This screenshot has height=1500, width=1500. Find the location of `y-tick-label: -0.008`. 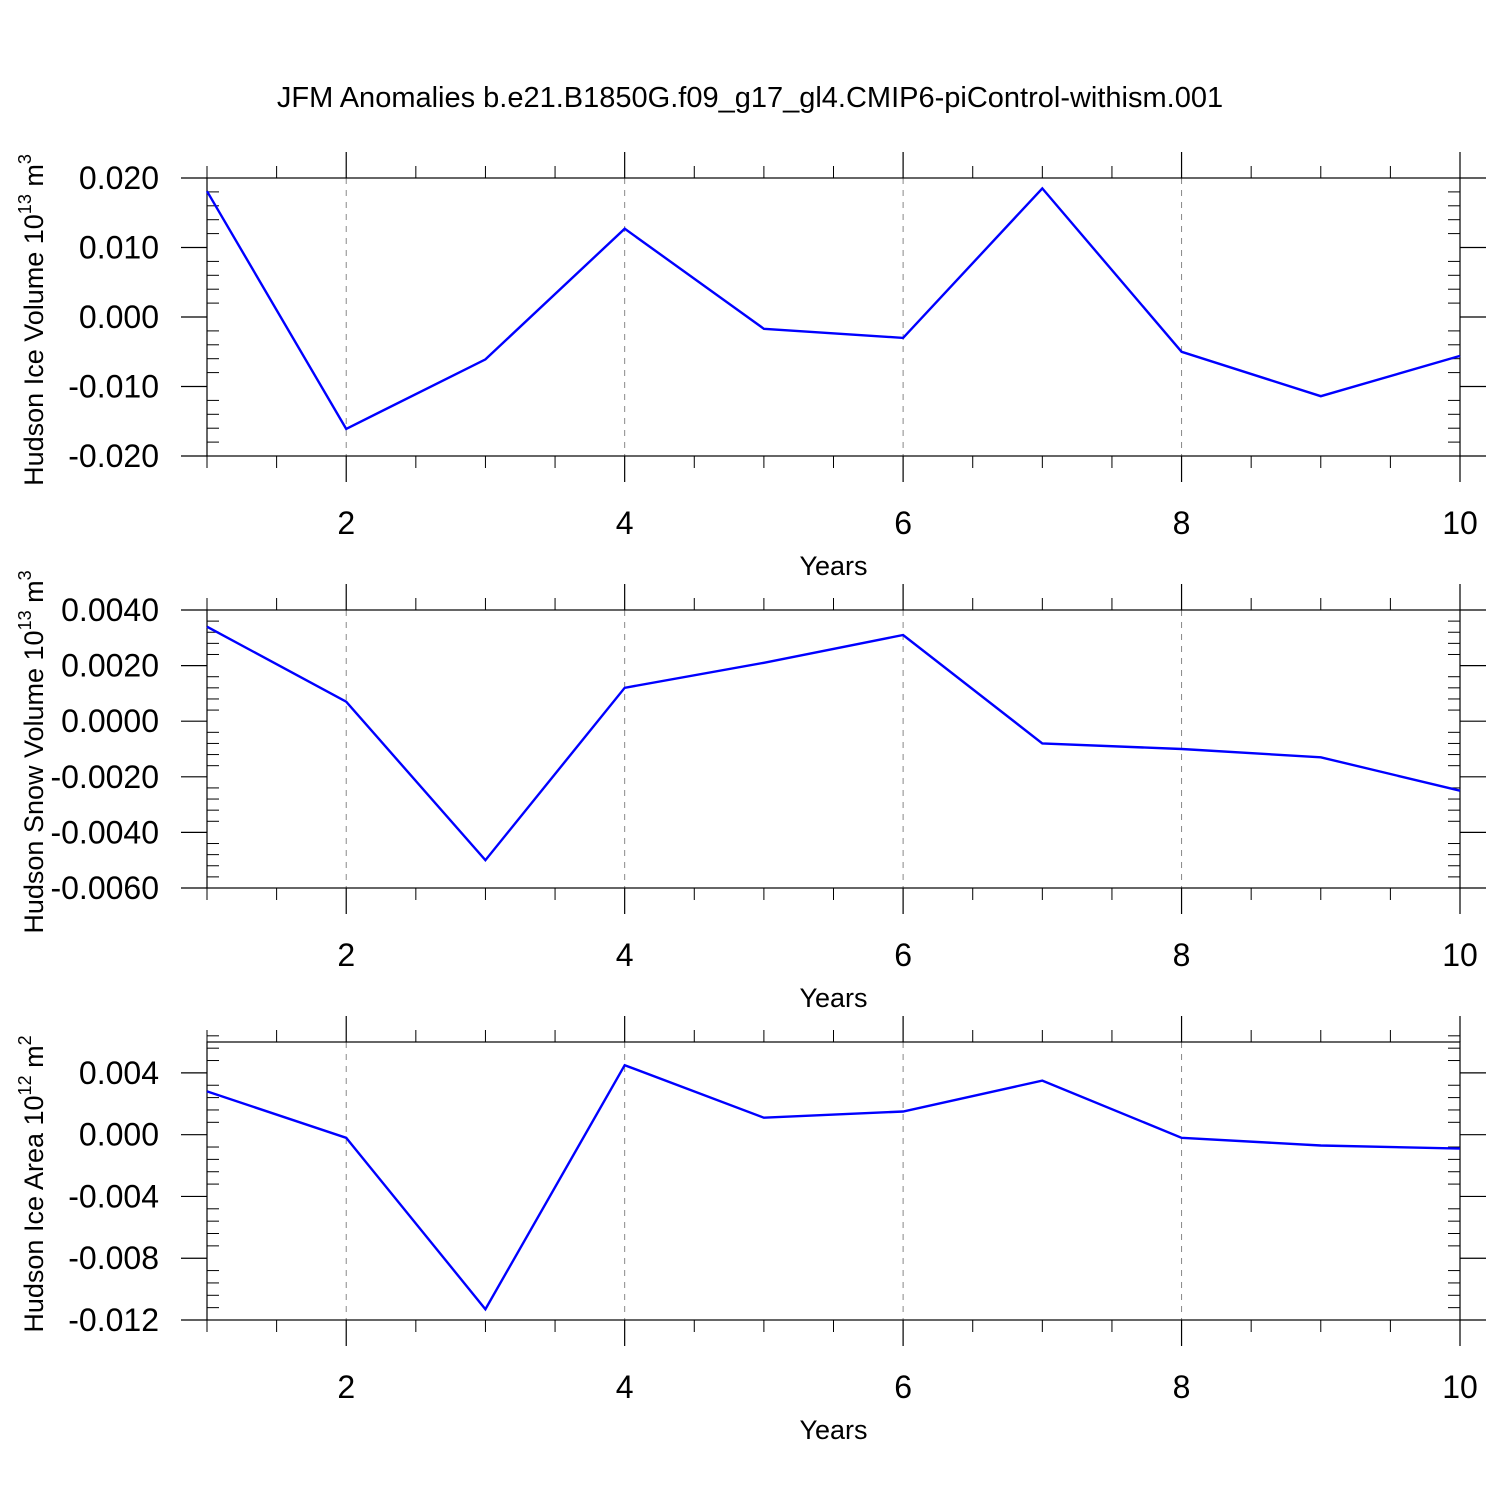

y-tick-label: -0.008 is located at coordinates (113, 1258).